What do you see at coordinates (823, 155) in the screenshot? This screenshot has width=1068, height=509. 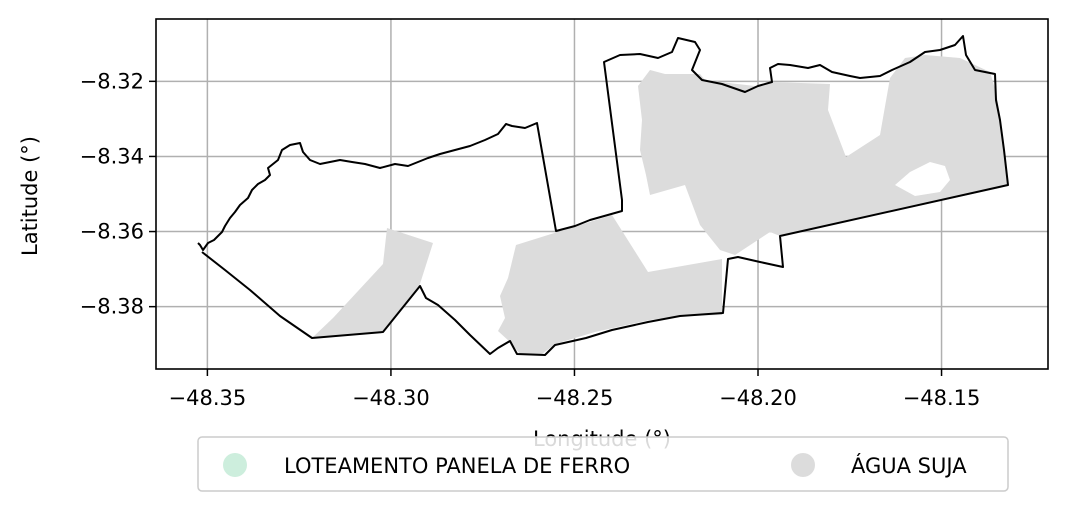 I see `agua-suja-area-east` at bounding box center [823, 155].